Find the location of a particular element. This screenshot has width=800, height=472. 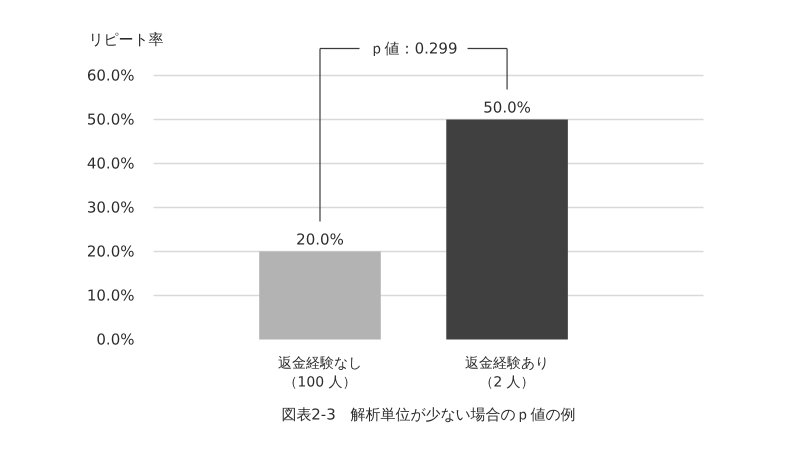

y-tick-label: 0.0% is located at coordinates (115, 339).